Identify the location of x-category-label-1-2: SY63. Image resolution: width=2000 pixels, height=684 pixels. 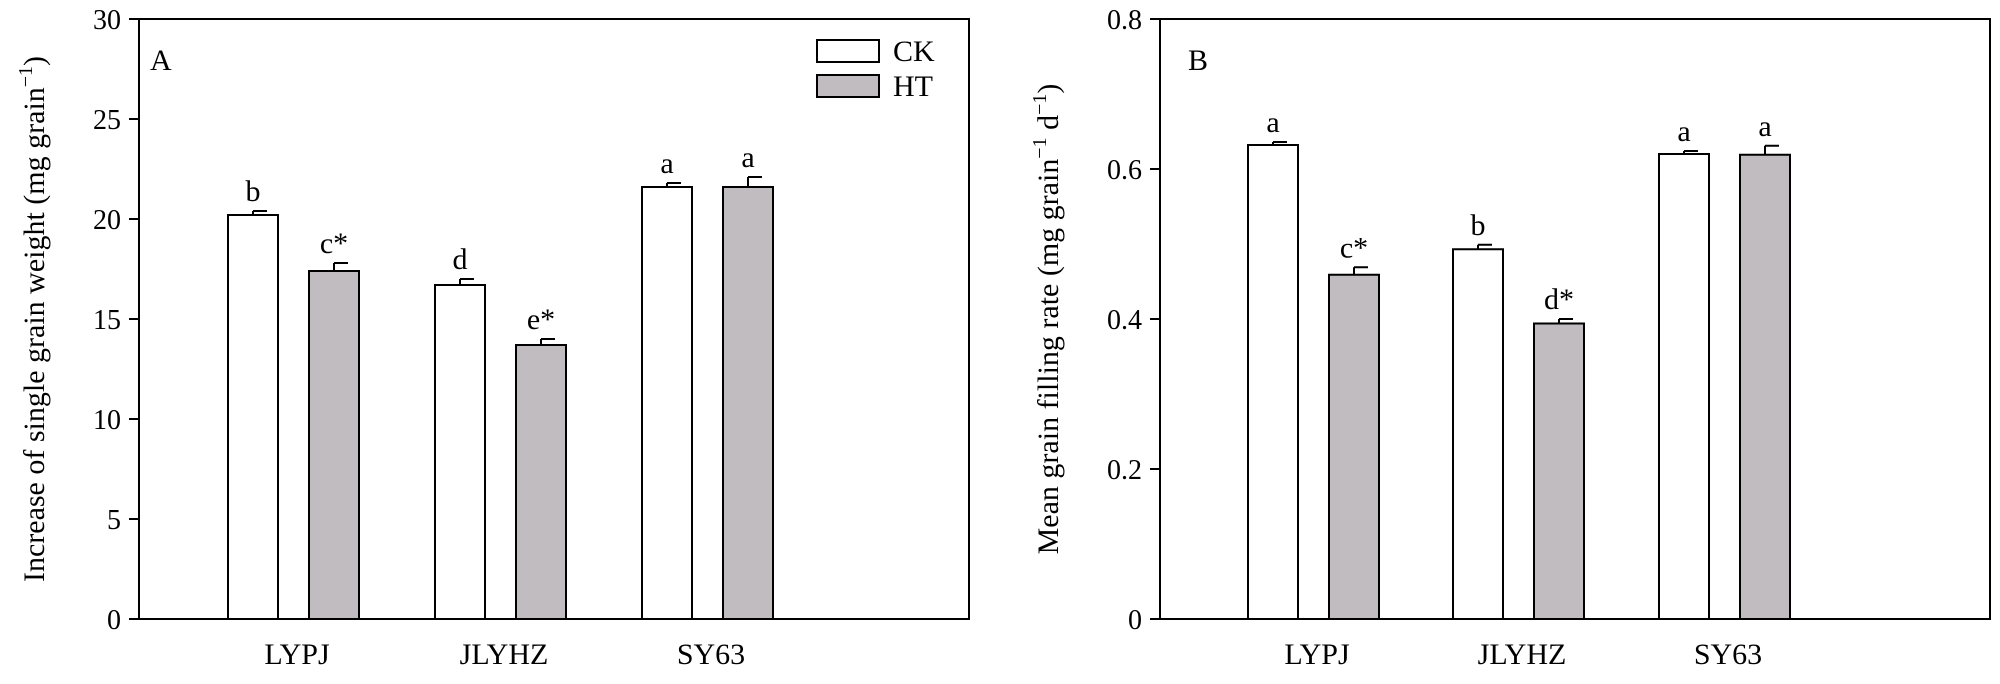
(1728, 654).